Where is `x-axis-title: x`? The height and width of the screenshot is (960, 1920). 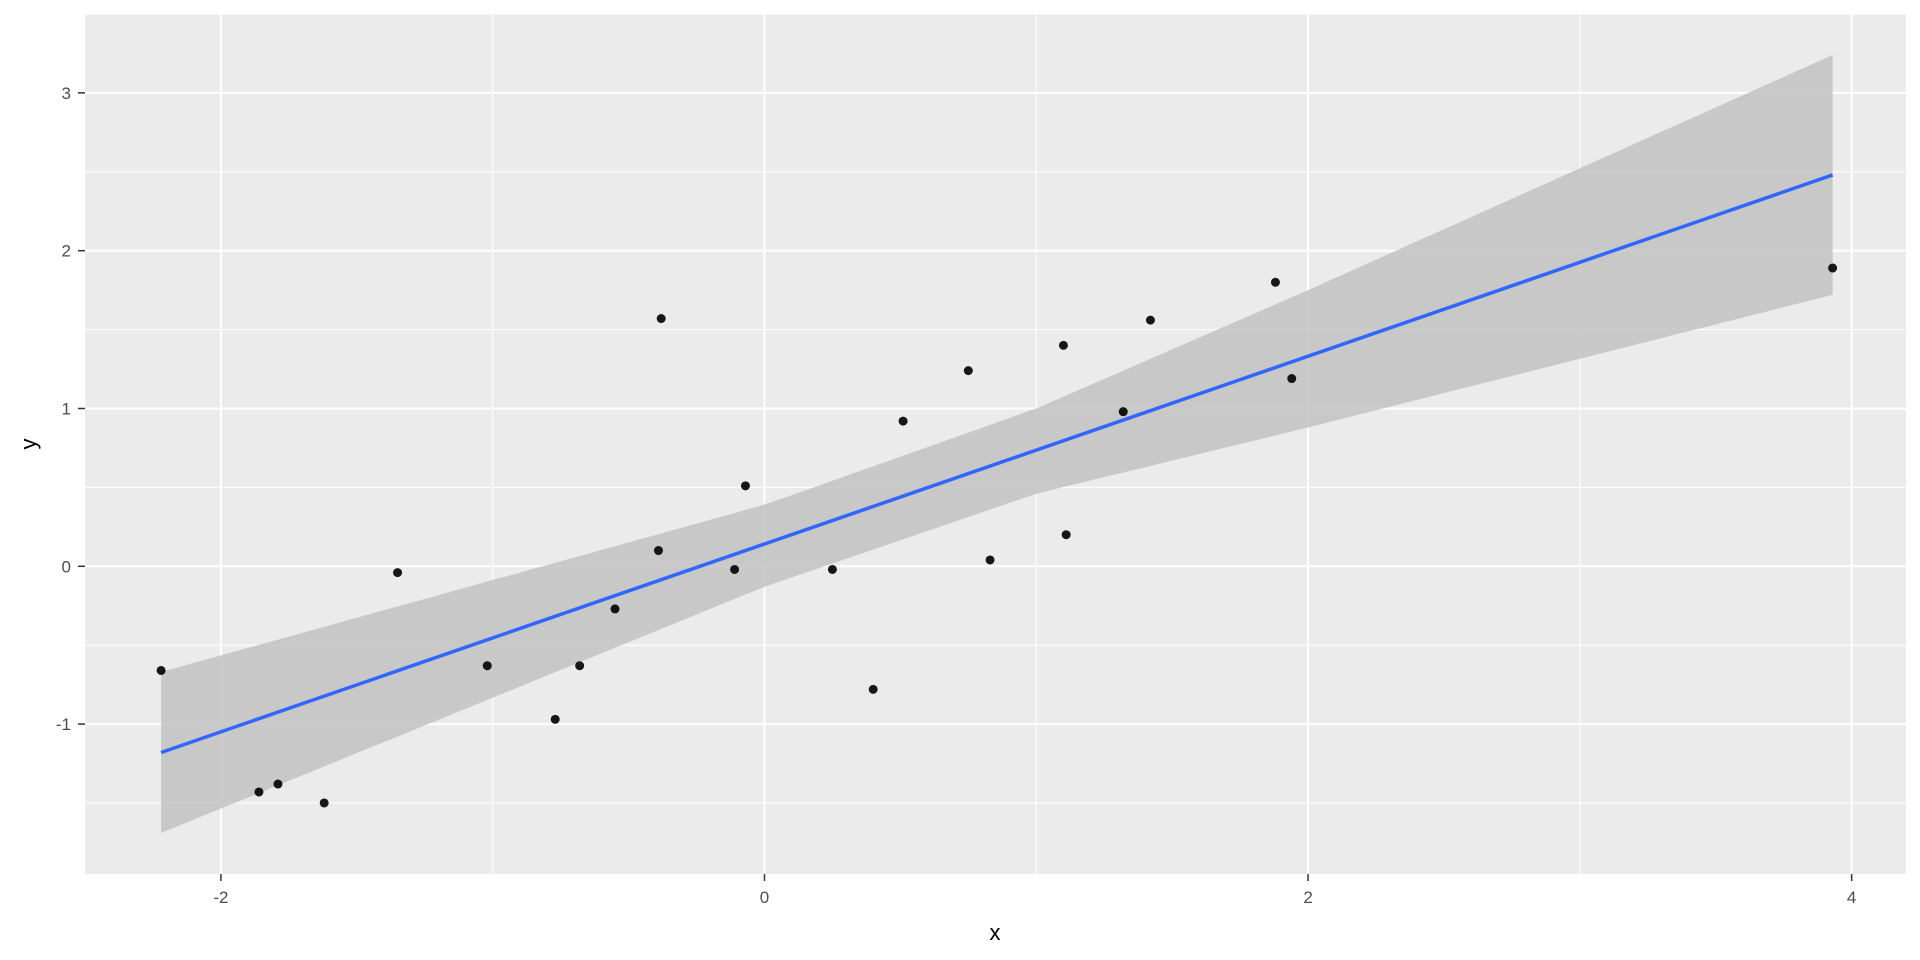
x-axis-title: x is located at coordinates (995, 932).